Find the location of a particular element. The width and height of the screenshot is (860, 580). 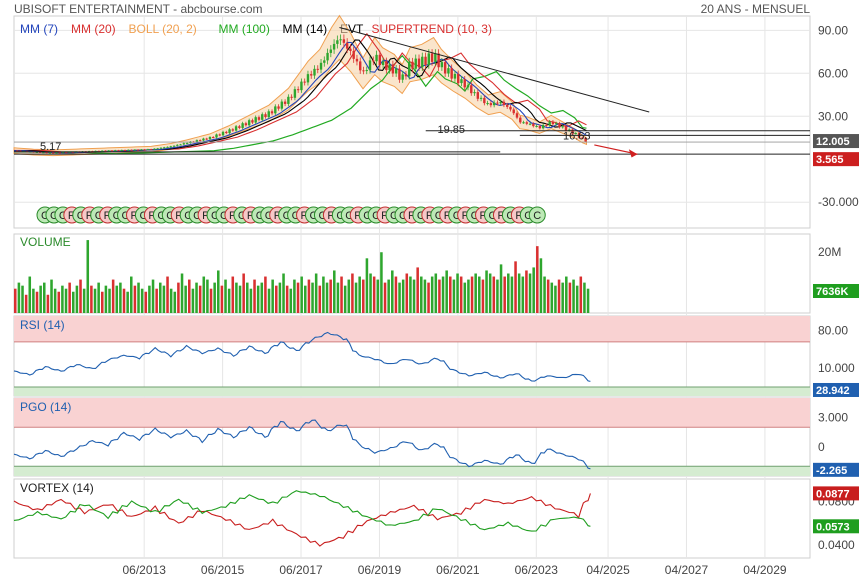

x-tick-label: 04/2025 is located at coordinates (608, 570).